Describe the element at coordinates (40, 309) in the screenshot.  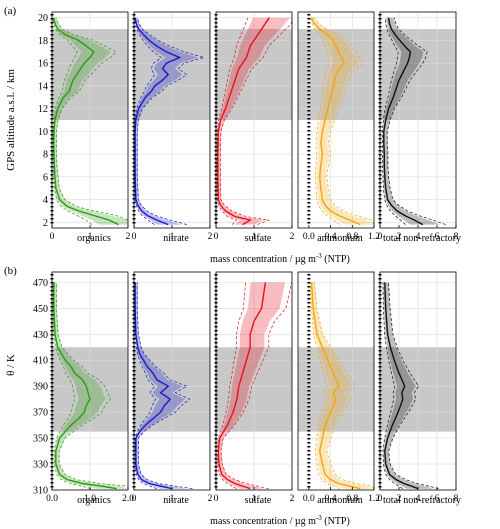
I see `ytick-label: 450` at that location.